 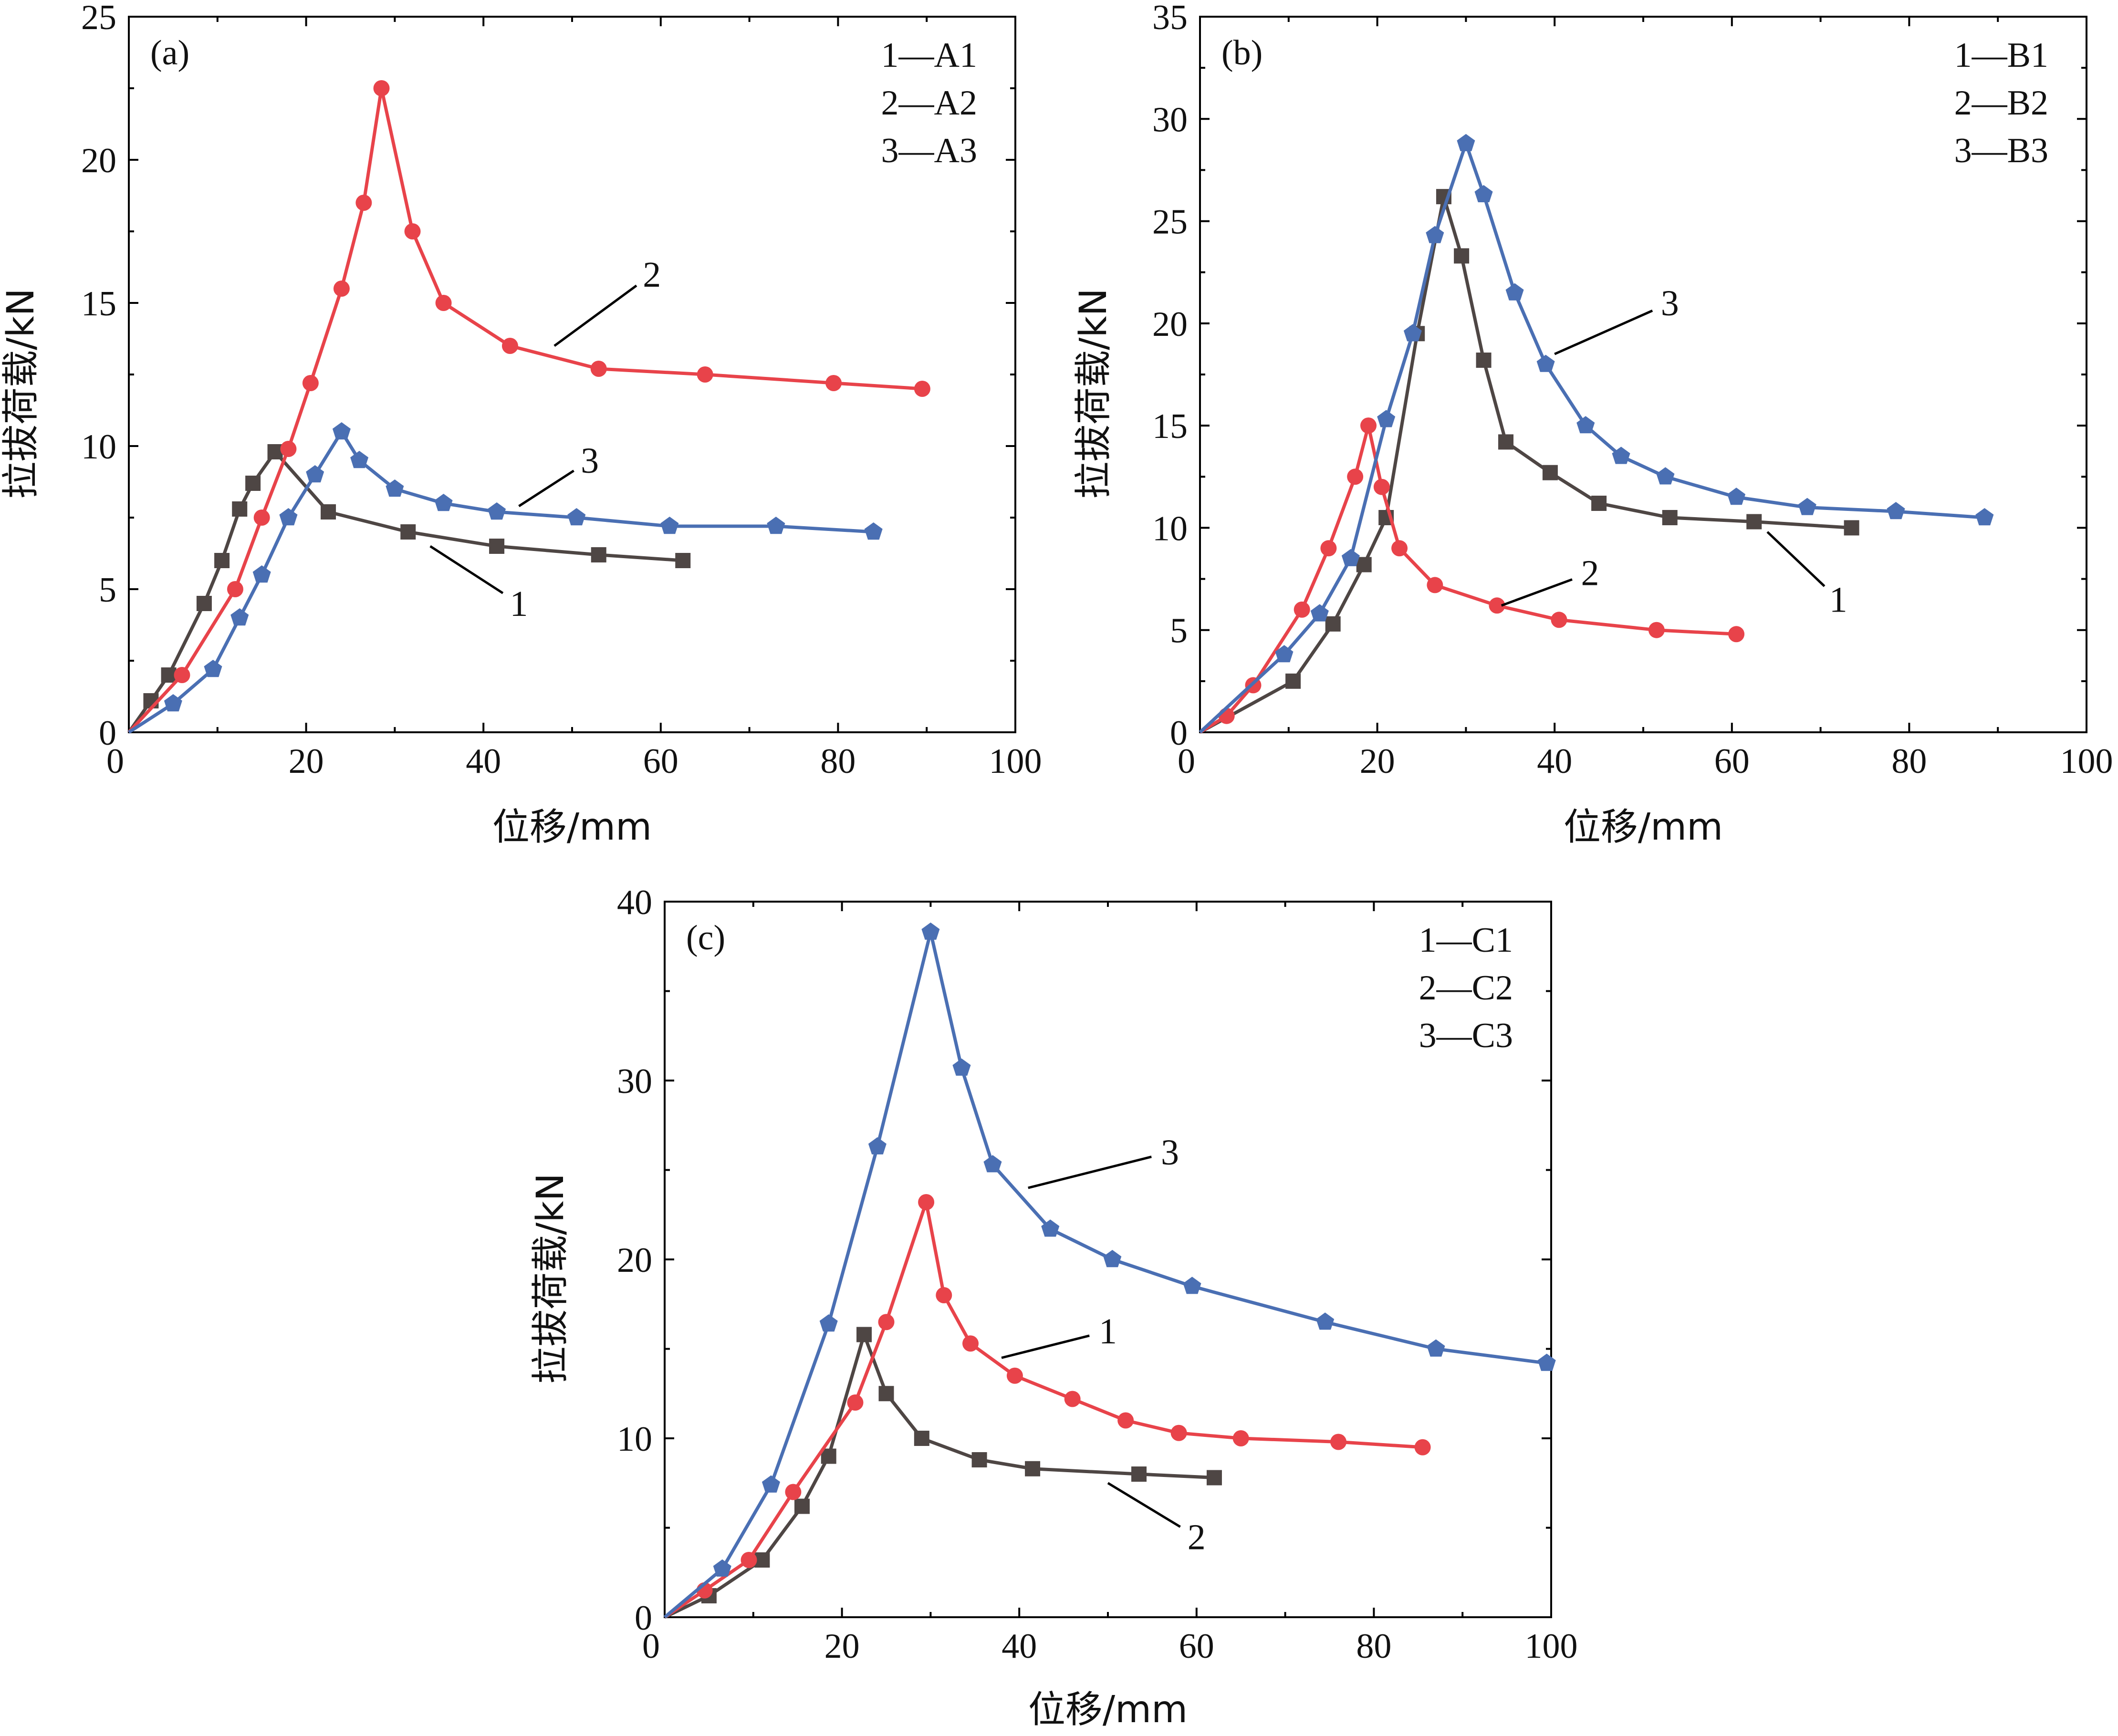 I want to click on series-group: 3, so click(x=505, y=578).